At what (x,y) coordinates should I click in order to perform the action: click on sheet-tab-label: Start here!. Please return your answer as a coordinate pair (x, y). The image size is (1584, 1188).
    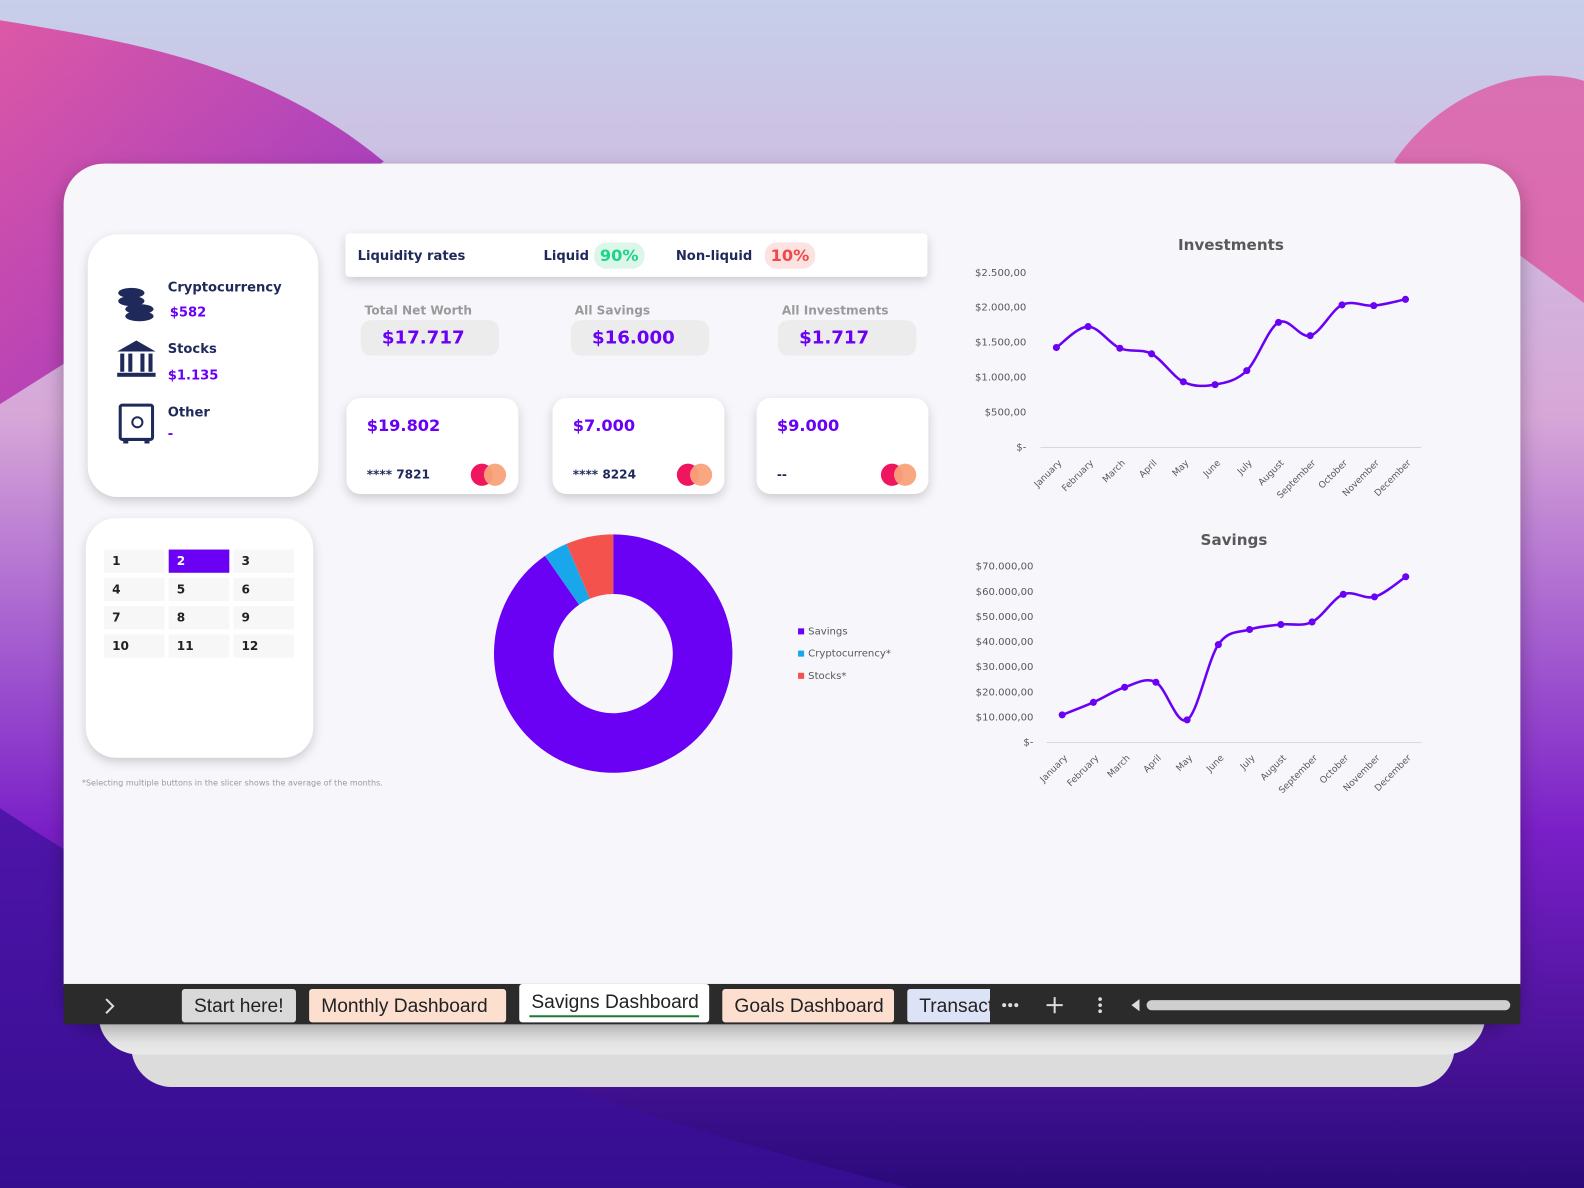
    Looking at the image, I should click on (239, 1006).